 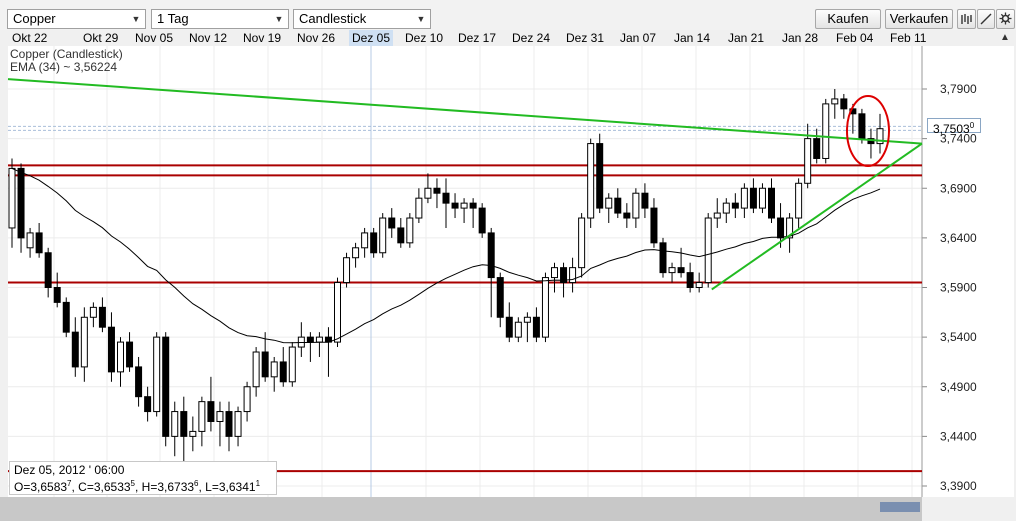 I want to click on current-price-value: 3,7503, so click(x=951, y=129).